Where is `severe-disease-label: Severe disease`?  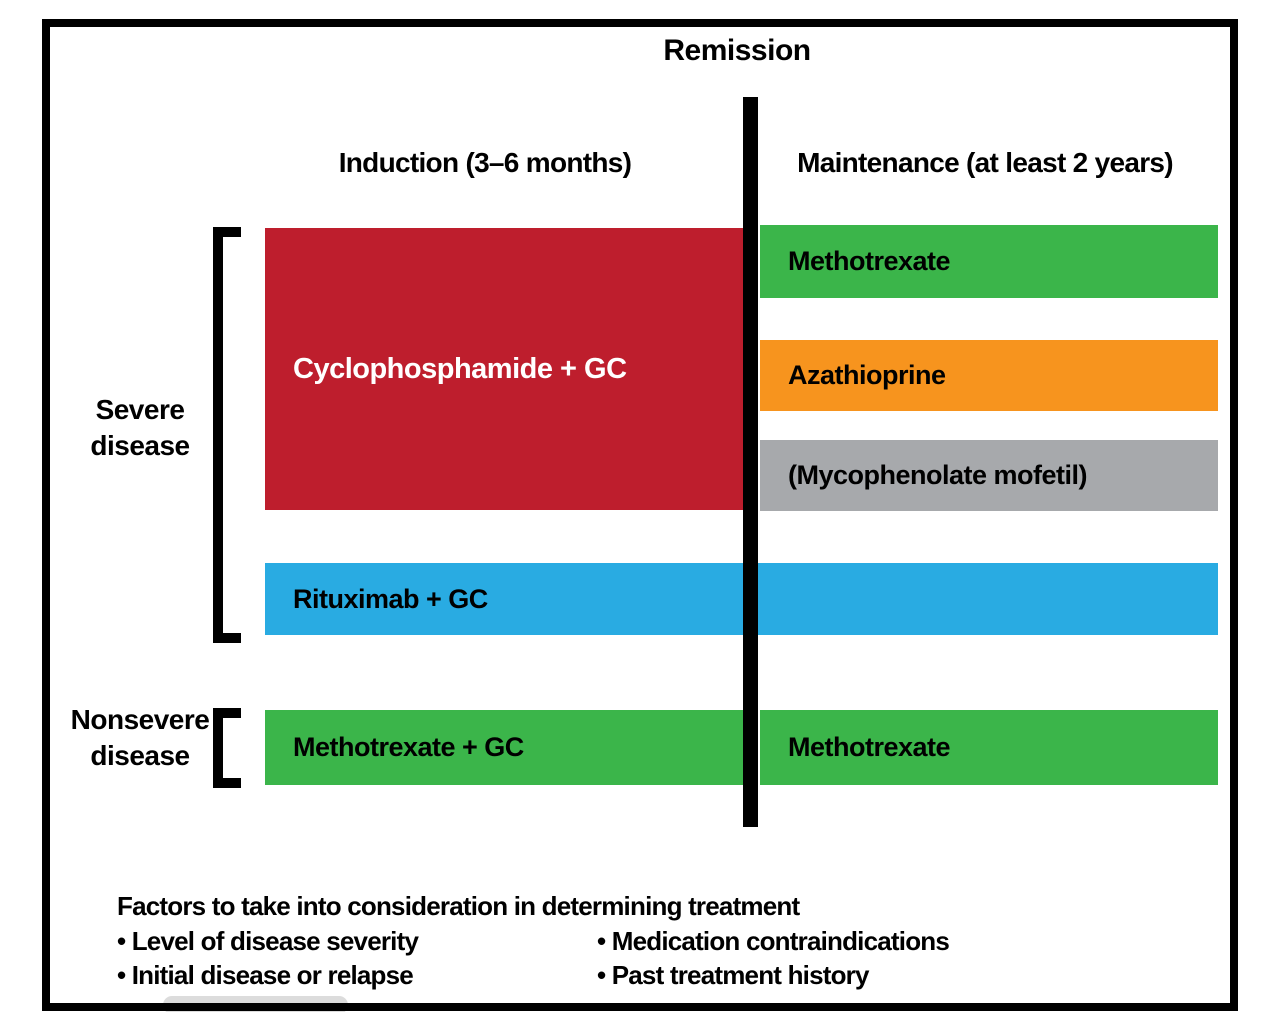 severe-disease-label: Severe disease is located at coordinates (140, 428).